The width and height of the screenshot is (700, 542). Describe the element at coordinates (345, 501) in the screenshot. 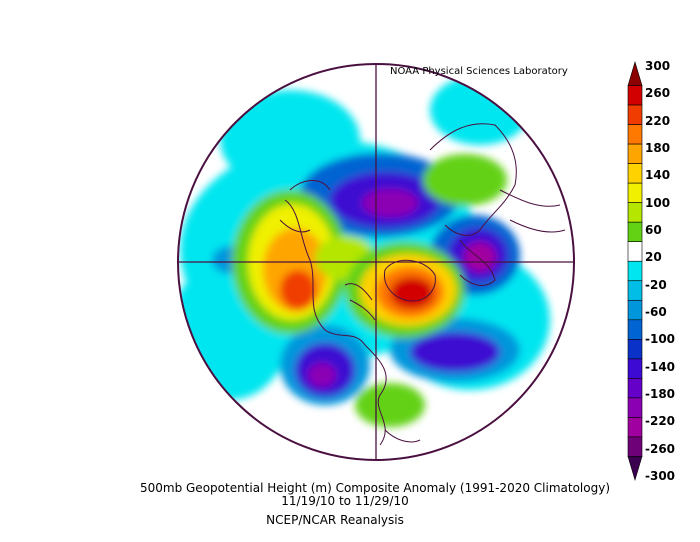

I see `date-range: 11/19/10 to 11/29/10` at that location.